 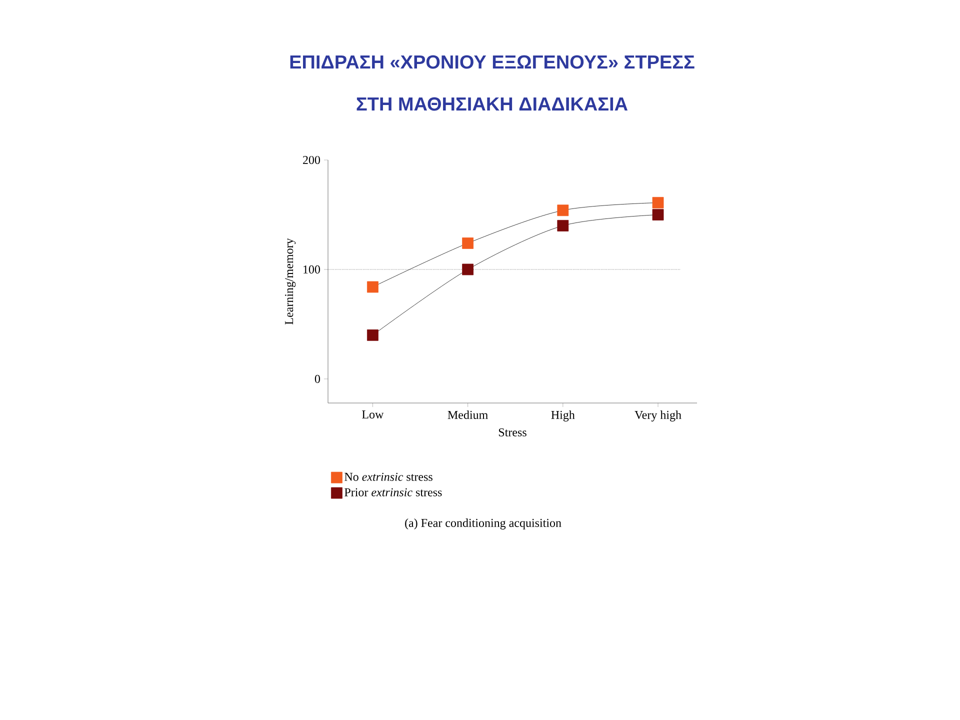 What do you see at coordinates (393, 492) in the screenshot?
I see `legend-label: Prior extrinsic stress` at bounding box center [393, 492].